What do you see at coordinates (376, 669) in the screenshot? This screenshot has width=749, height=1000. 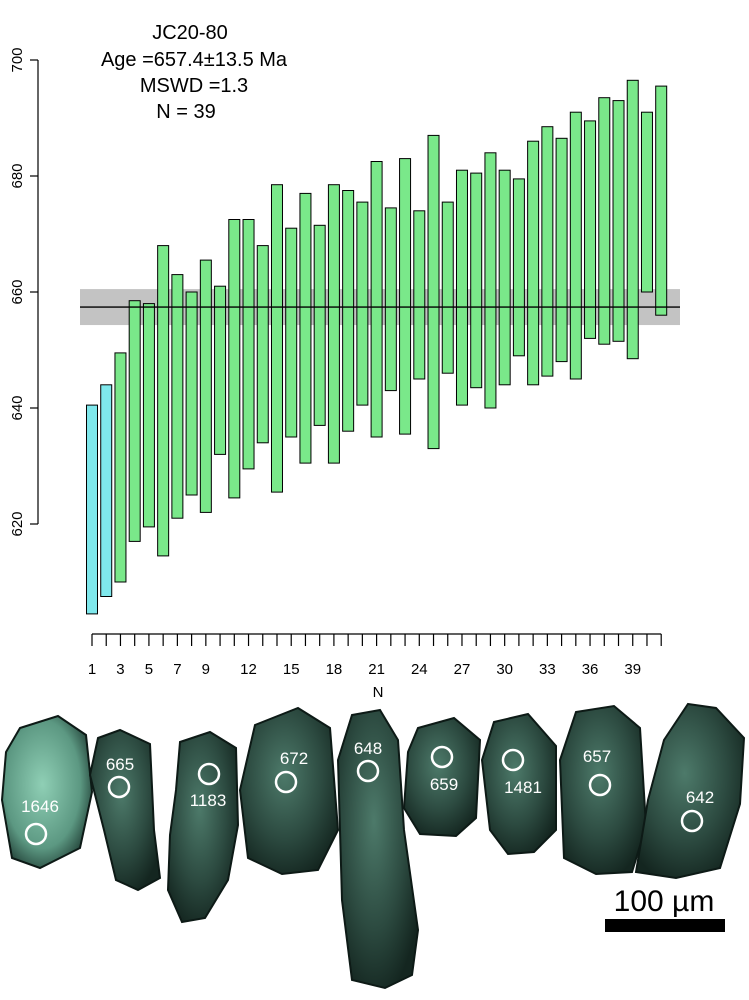 I see `x-tick-label: 21` at bounding box center [376, 669].